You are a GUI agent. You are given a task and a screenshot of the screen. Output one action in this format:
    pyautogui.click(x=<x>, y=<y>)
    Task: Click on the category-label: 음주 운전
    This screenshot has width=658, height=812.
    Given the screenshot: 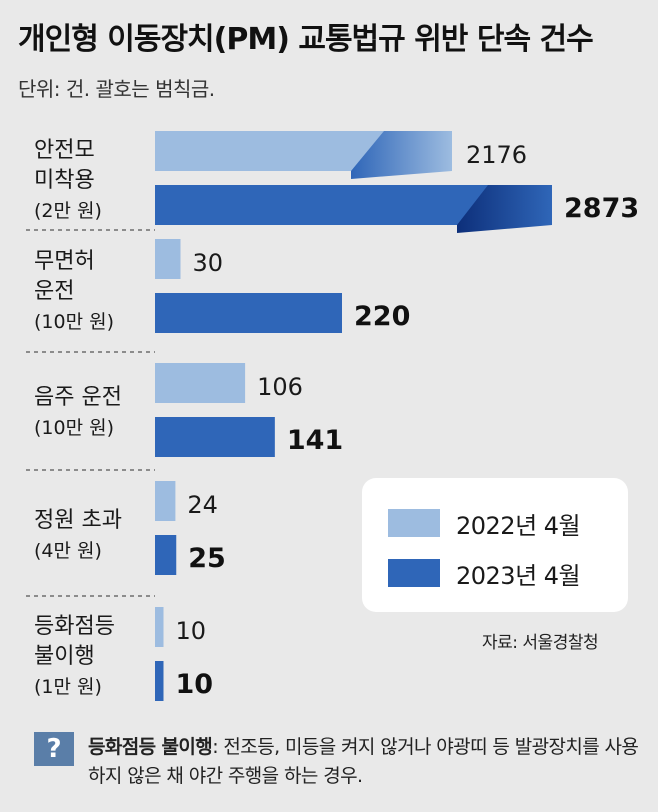 What is the action you would take?
    pyautogui.click(x=78, y=397)
    